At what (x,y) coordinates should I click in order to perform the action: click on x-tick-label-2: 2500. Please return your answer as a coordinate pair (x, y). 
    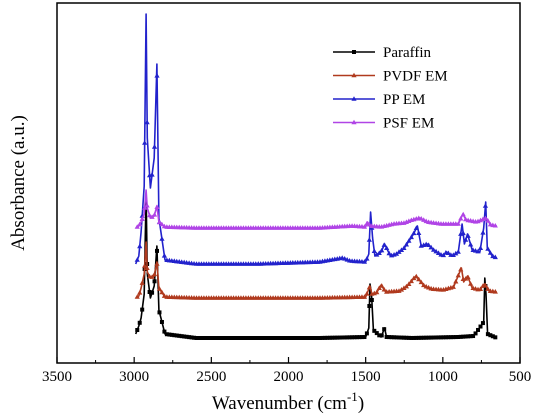
    Looking at the image, I should click on (211, 377).